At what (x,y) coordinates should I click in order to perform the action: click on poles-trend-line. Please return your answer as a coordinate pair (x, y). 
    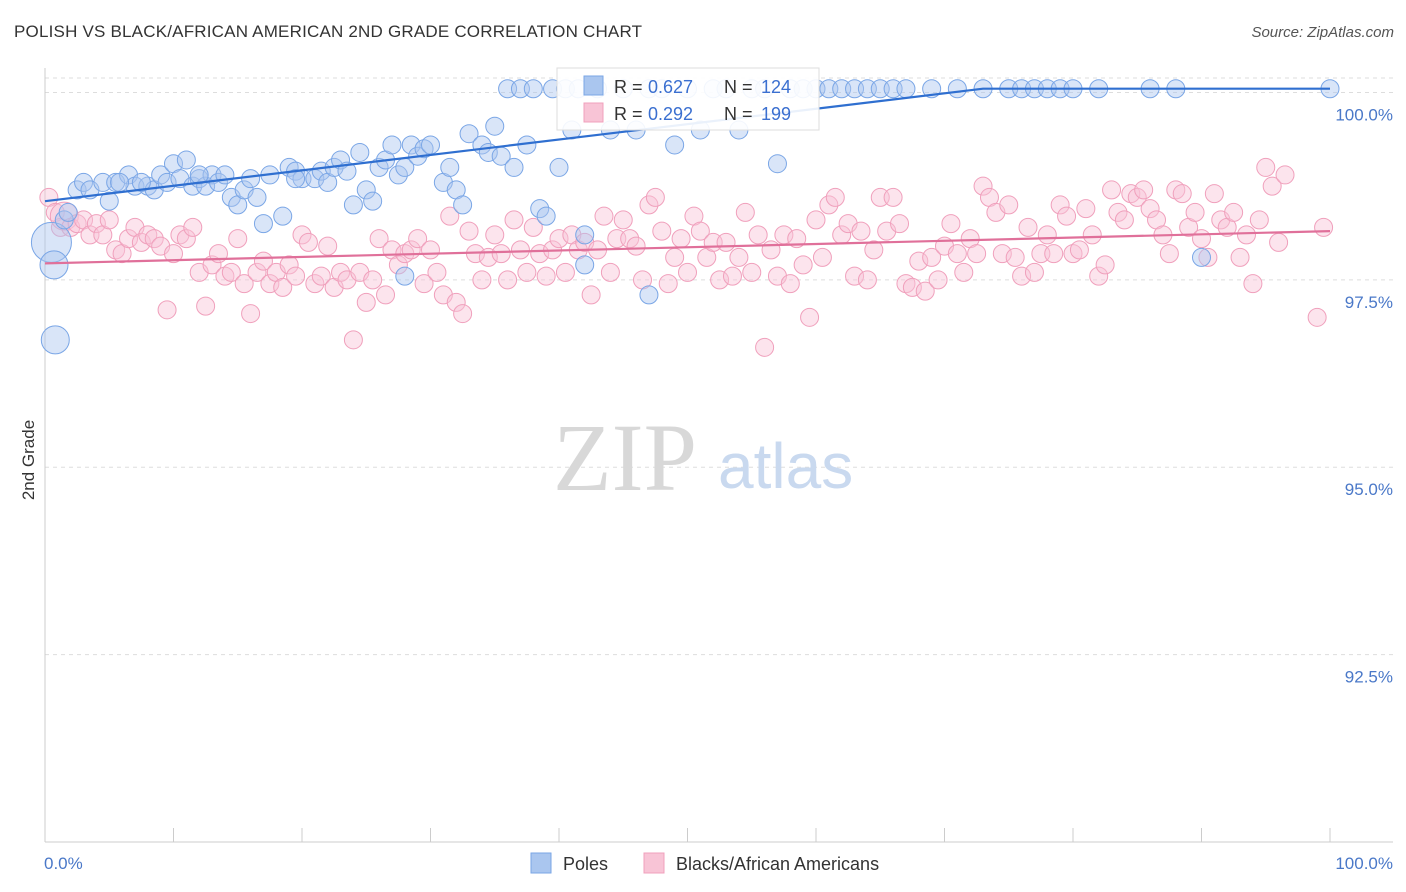
    Looking at the image, I should click on (687, 145).